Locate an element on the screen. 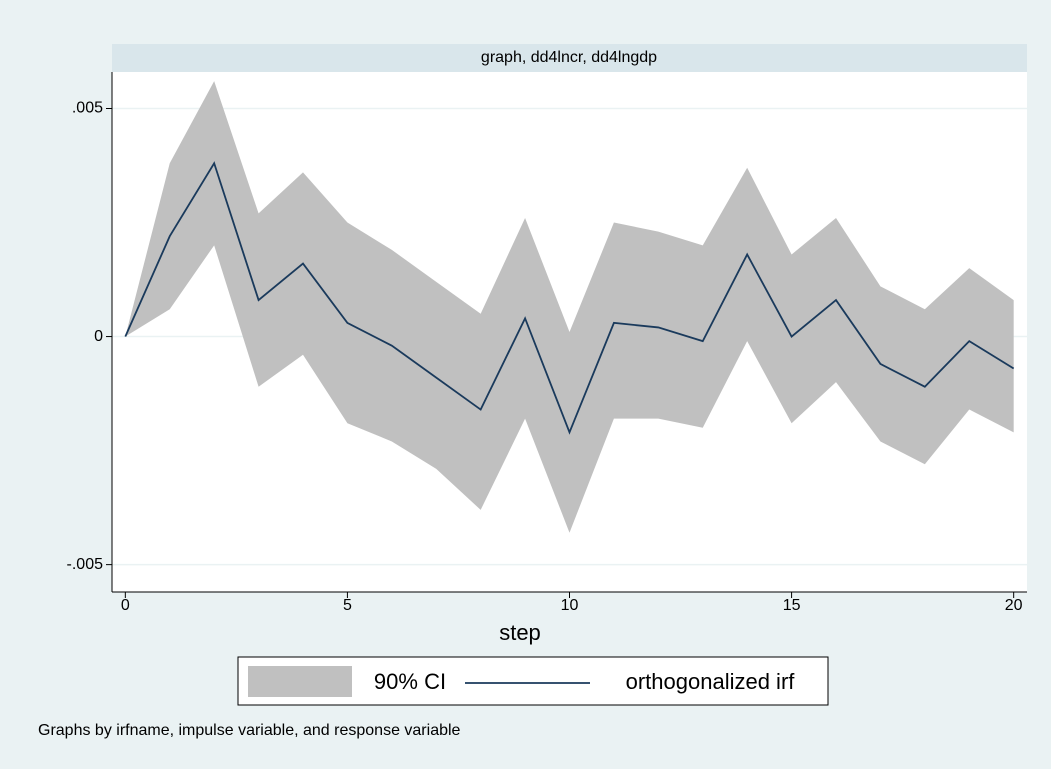 The width and height of the screenshot is (1051, 769). y-tick-label: .005 is located at coordinates (87, 108).